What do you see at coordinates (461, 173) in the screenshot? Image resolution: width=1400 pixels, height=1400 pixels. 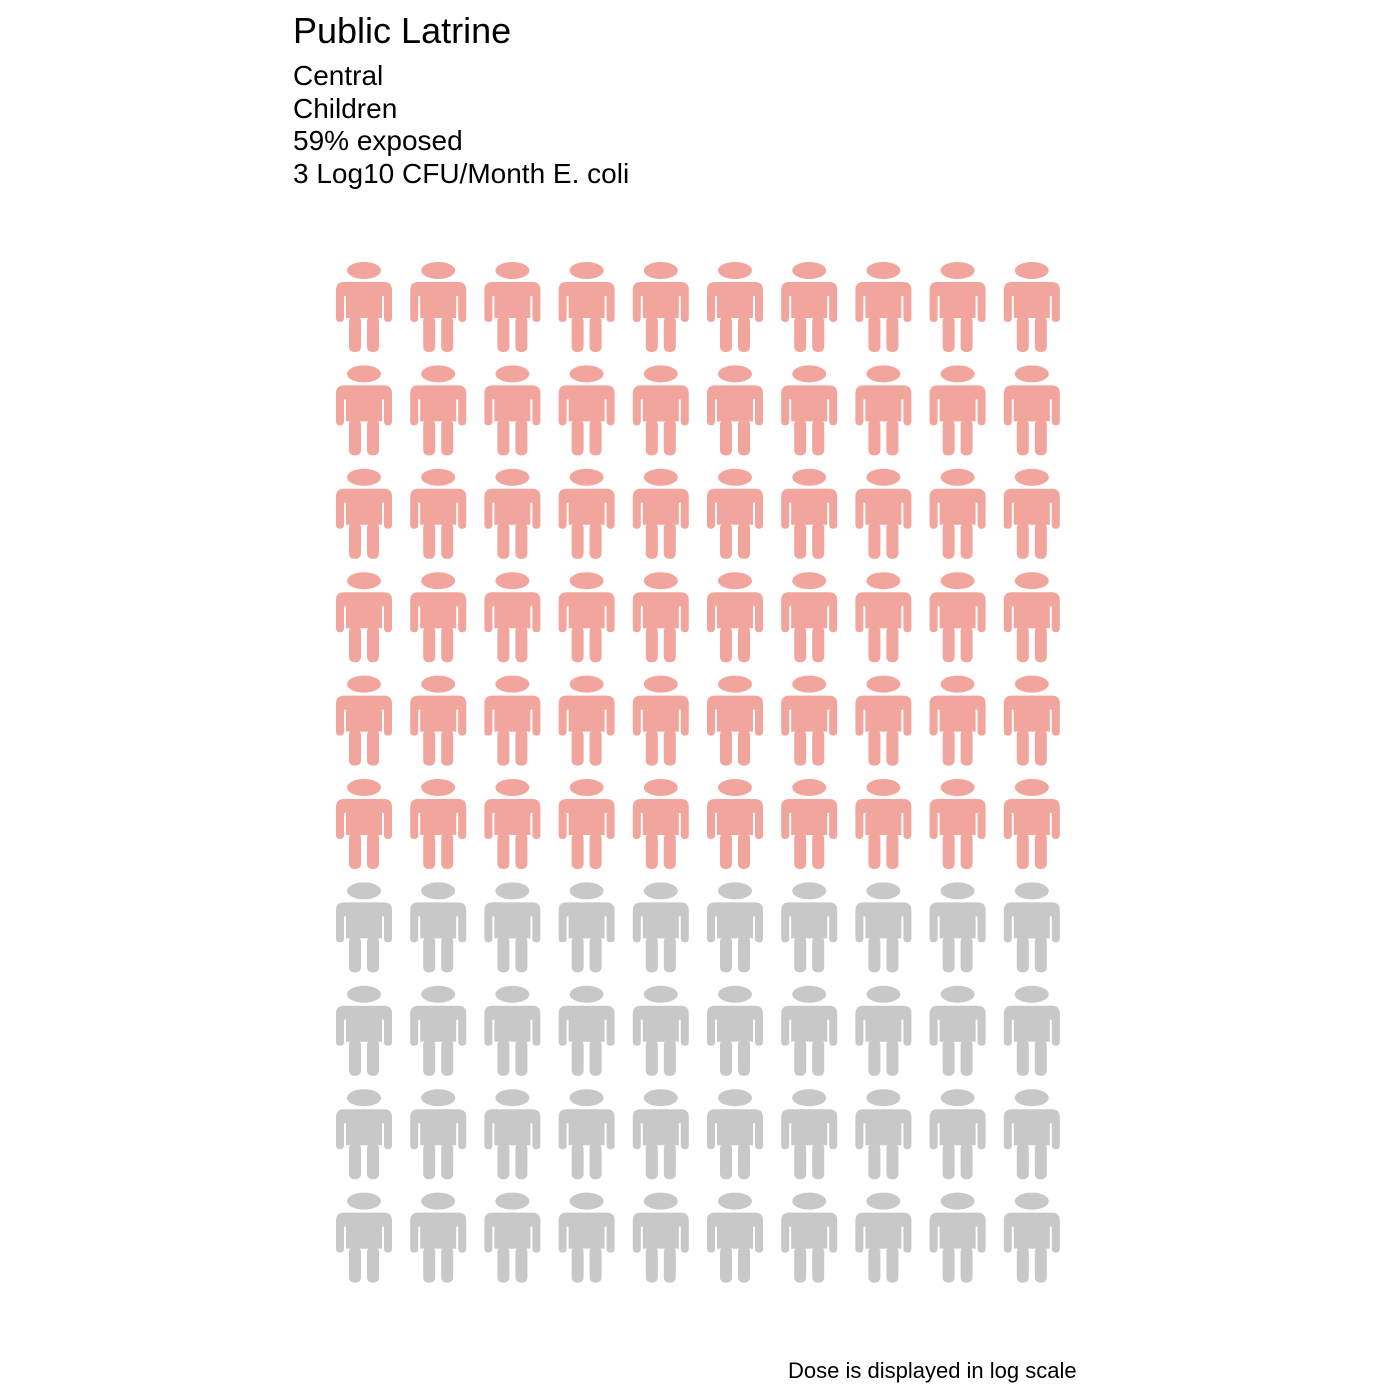 I see `subtitle-line-dose: 3 Log10 CFU/Month E. coli` at bounding box center [461, 173].